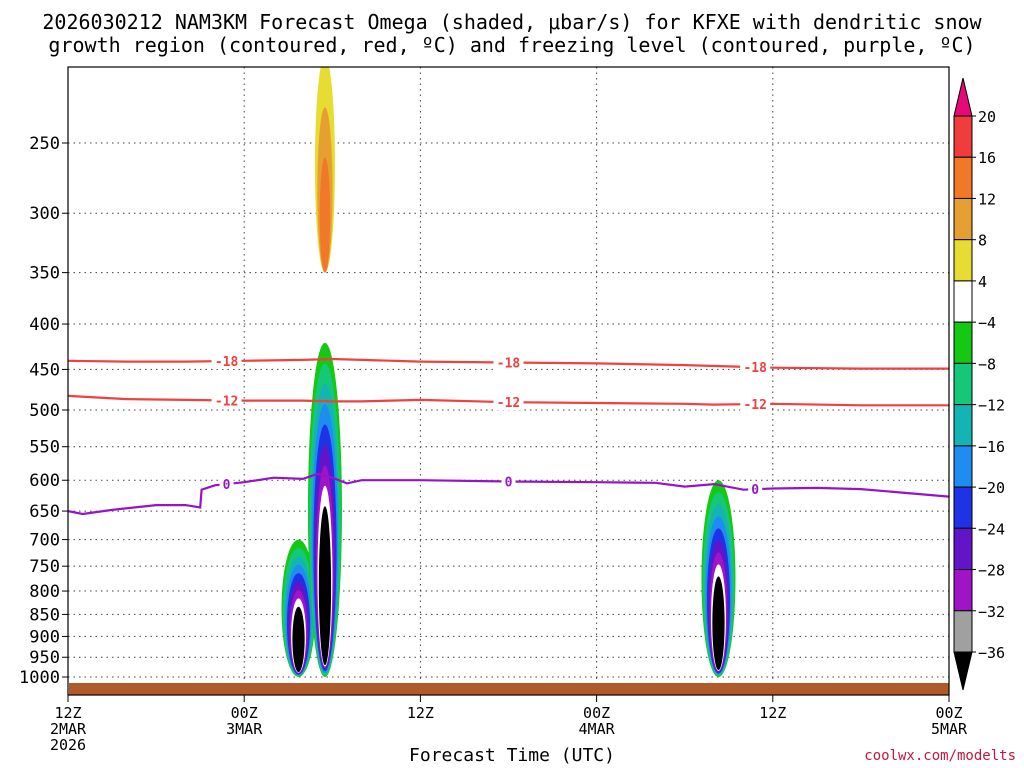 The height and width of the screenshot is (768, 1024). Describe the element at coordinates (991, 488) in the screenshot. I see `colorbar-label-9: −20` at that location.